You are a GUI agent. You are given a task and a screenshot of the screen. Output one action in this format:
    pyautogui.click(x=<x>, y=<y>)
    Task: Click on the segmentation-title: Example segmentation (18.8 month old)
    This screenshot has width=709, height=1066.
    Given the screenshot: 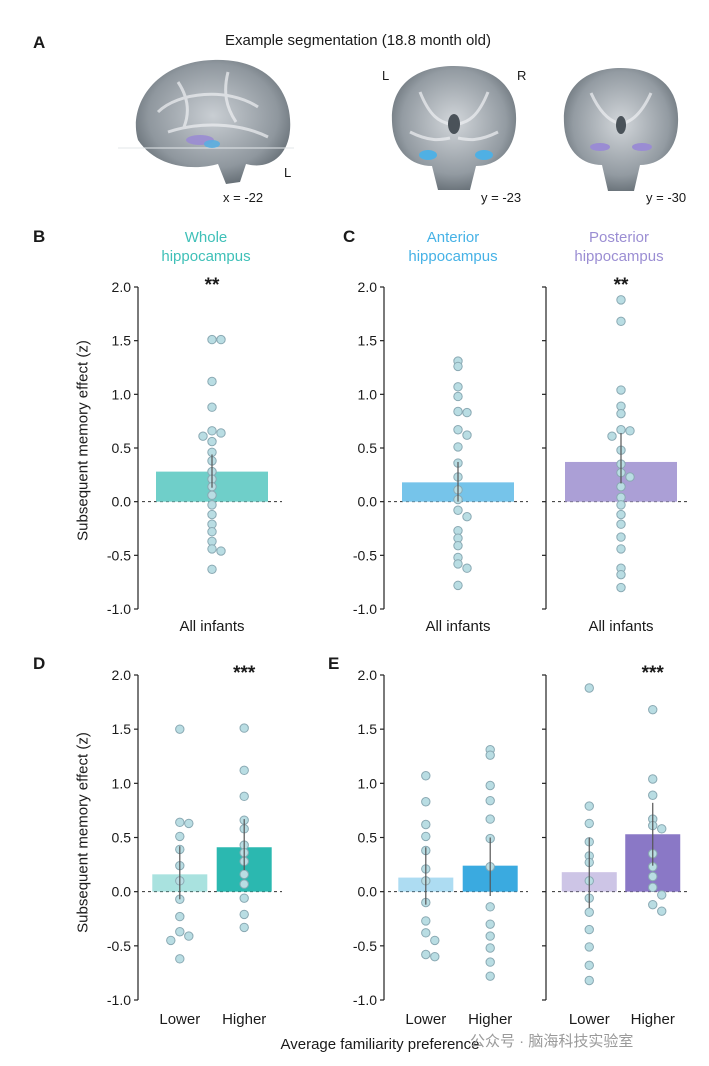 What is the action you would take?
    pyautogui.click(x=358, y=40)
    